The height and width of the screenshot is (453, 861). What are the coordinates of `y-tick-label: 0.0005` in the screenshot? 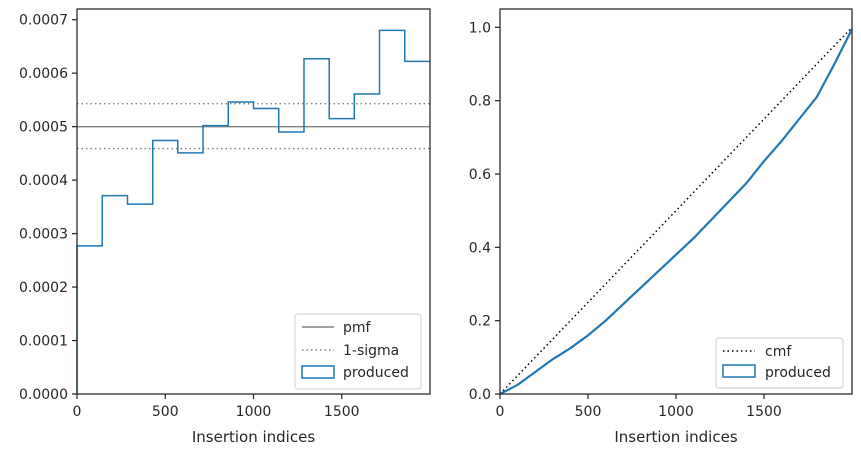 It's located at (43, 128).